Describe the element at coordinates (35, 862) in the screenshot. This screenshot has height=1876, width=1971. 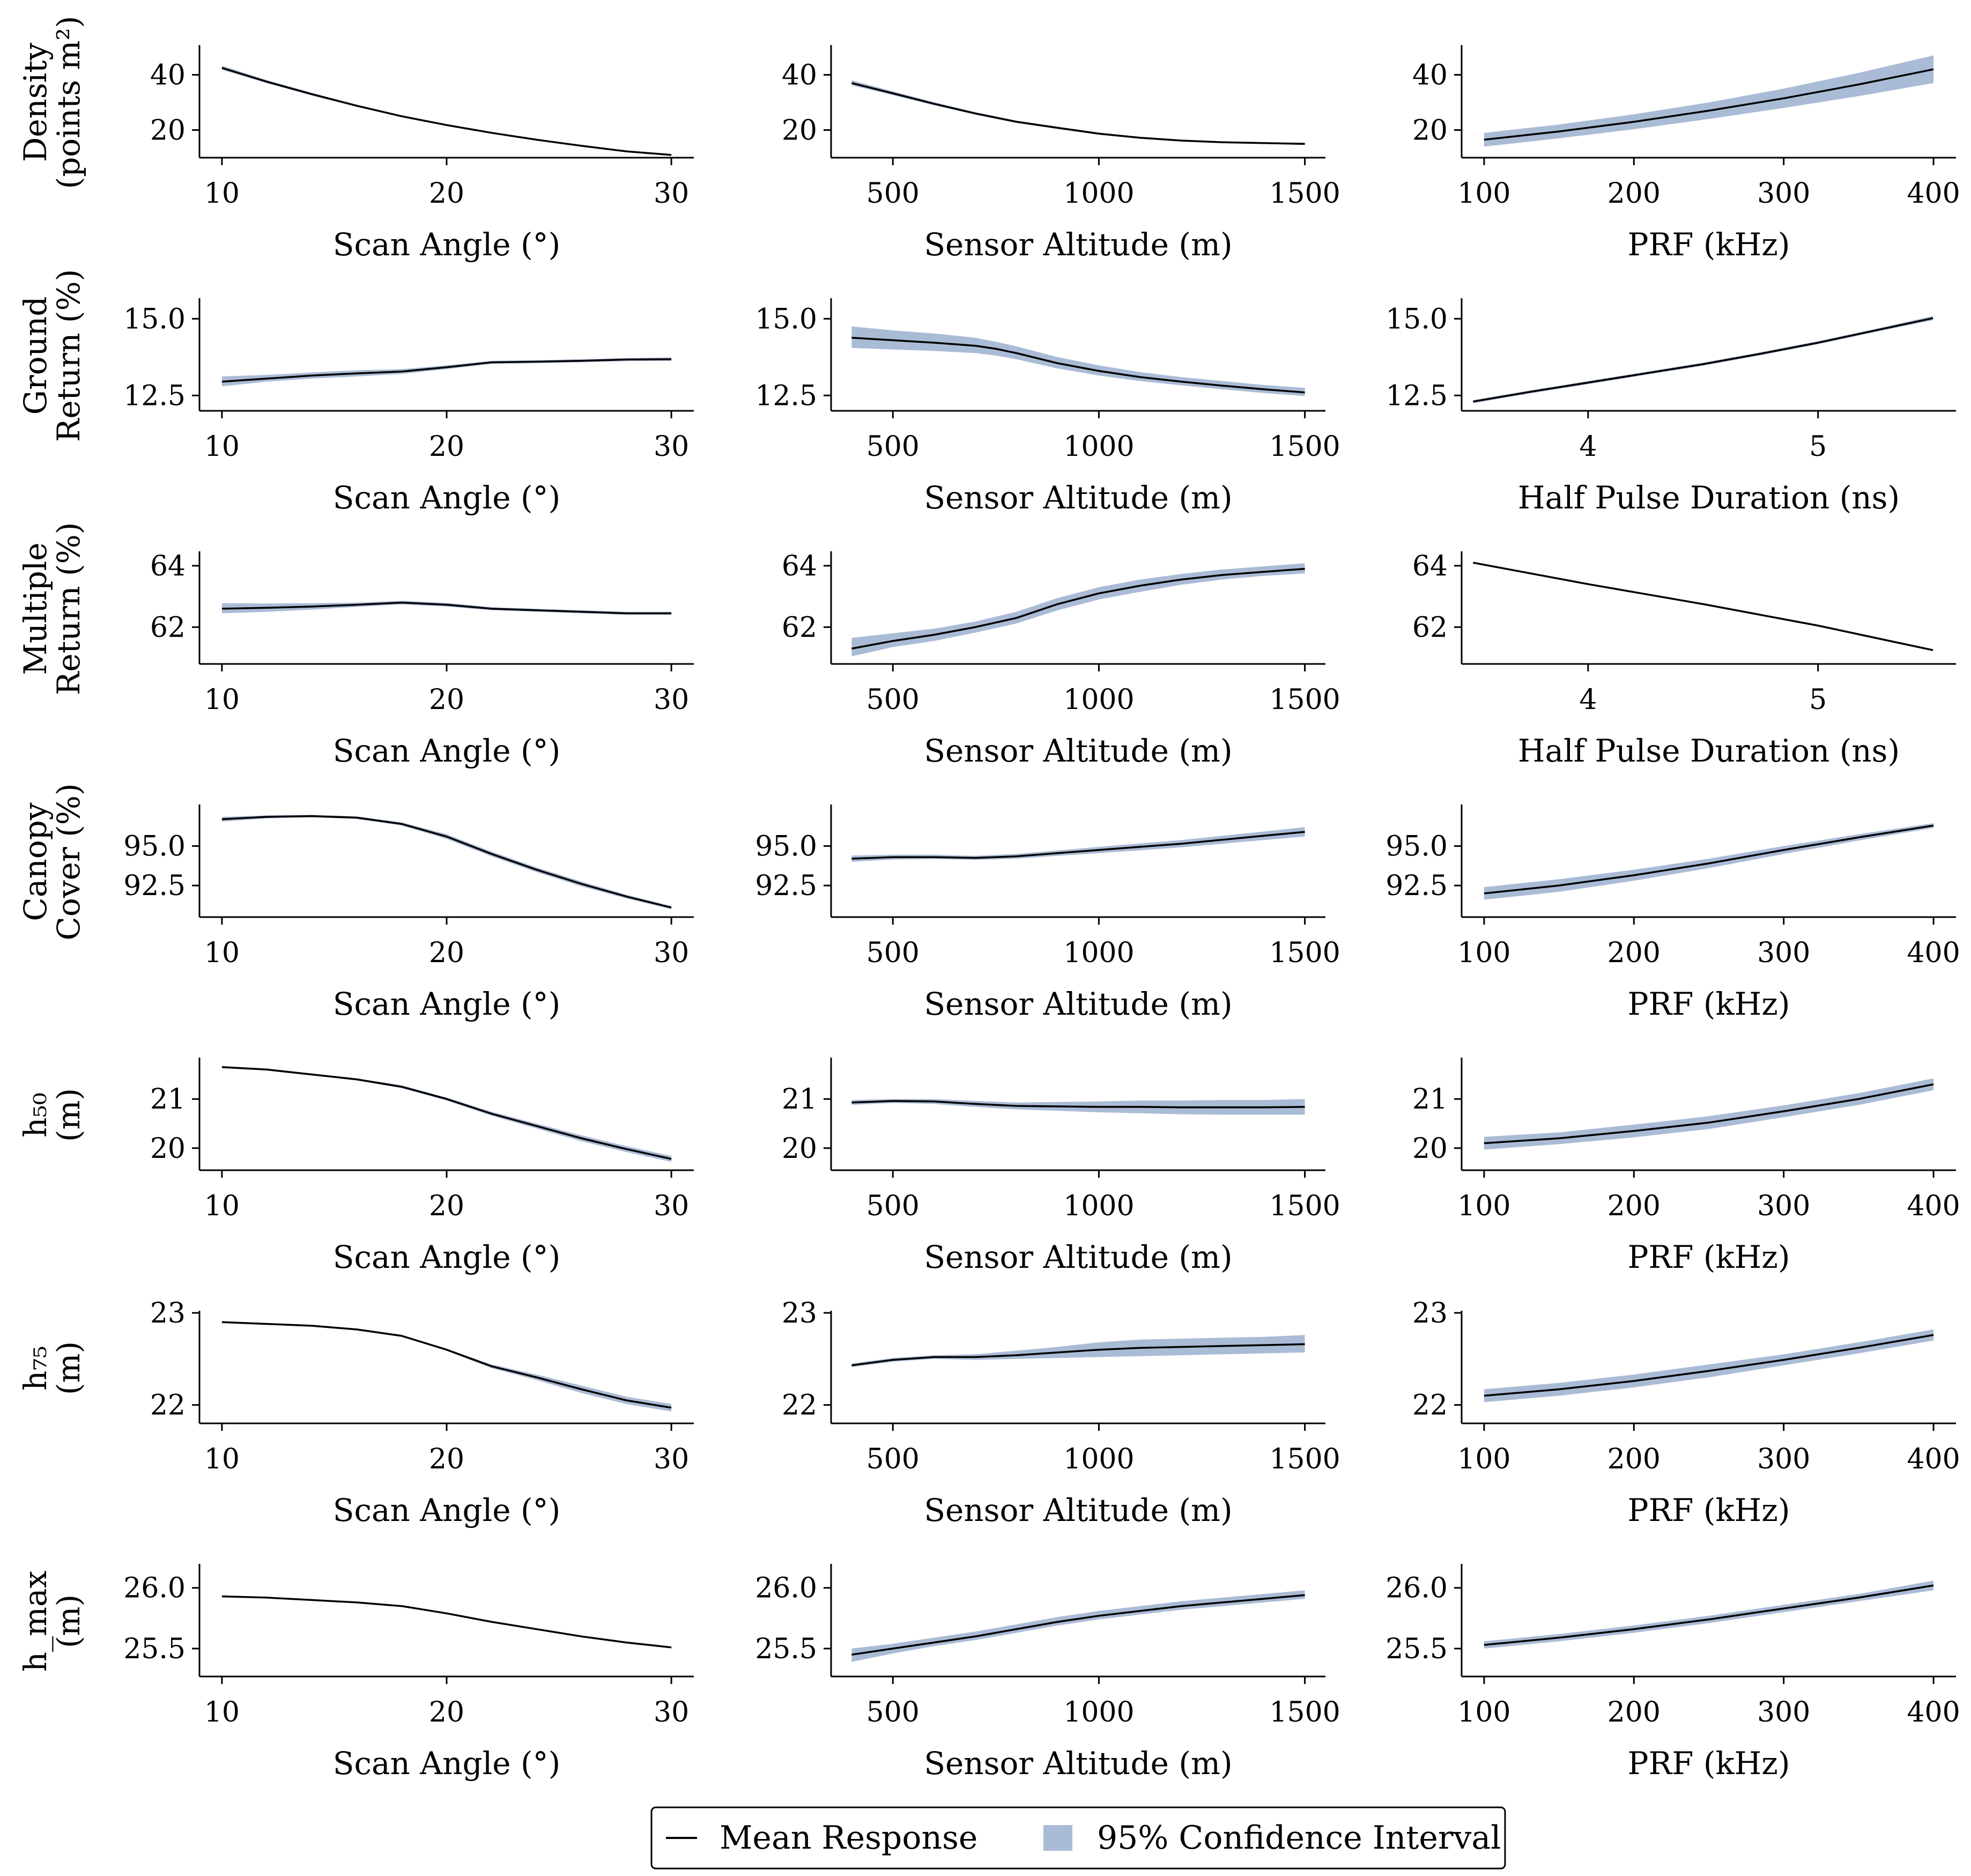
I see `y-axis-label: Canopy` at that location.